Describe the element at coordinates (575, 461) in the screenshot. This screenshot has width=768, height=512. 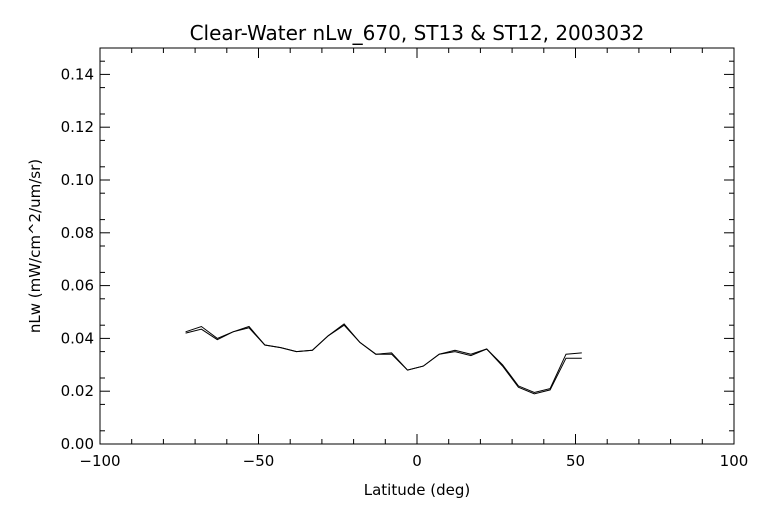
I see `x-tick-label: 50` at that location.